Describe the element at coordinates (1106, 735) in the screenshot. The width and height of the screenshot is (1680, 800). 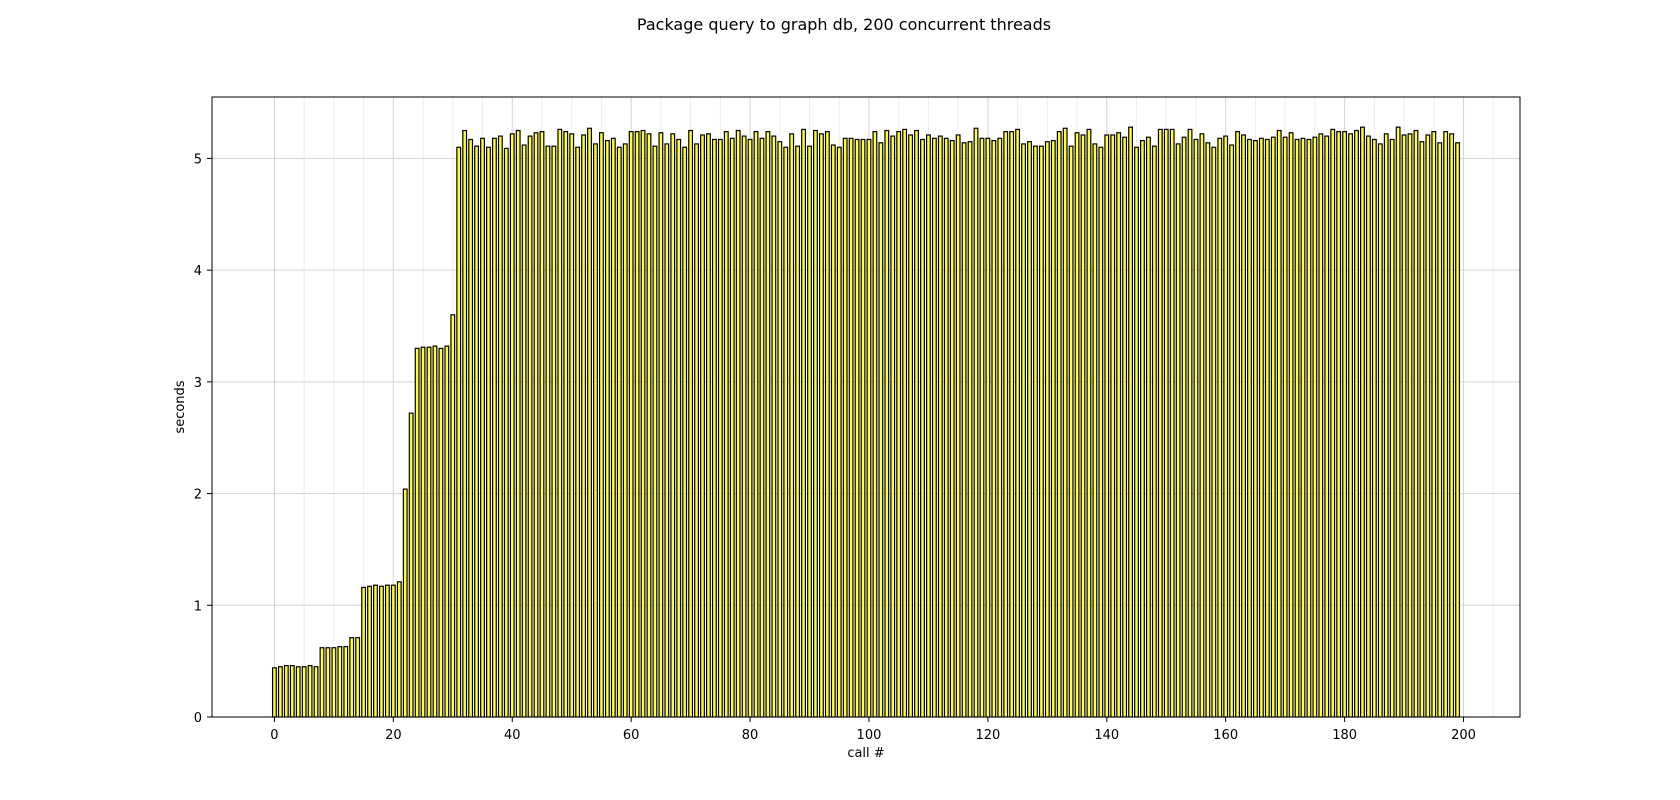
I see `x-tick-label: 140` at that location.